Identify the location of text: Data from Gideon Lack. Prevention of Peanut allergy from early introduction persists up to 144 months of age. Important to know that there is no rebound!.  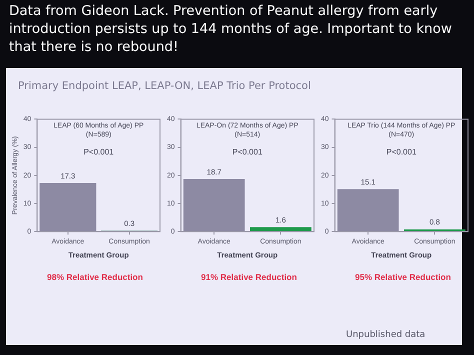
(231, 29).